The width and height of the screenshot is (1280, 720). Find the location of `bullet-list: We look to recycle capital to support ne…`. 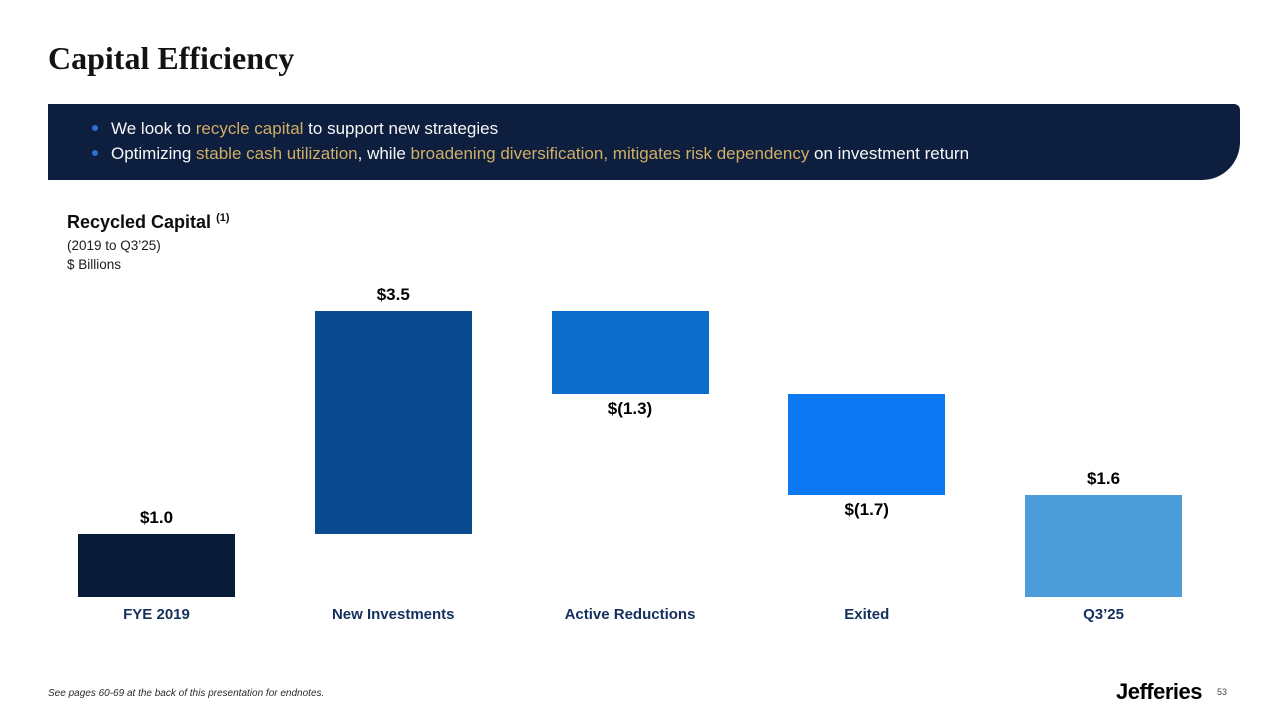

bullet-list: We look to recycle capital to support ne… is located at coordinates (644, 135).